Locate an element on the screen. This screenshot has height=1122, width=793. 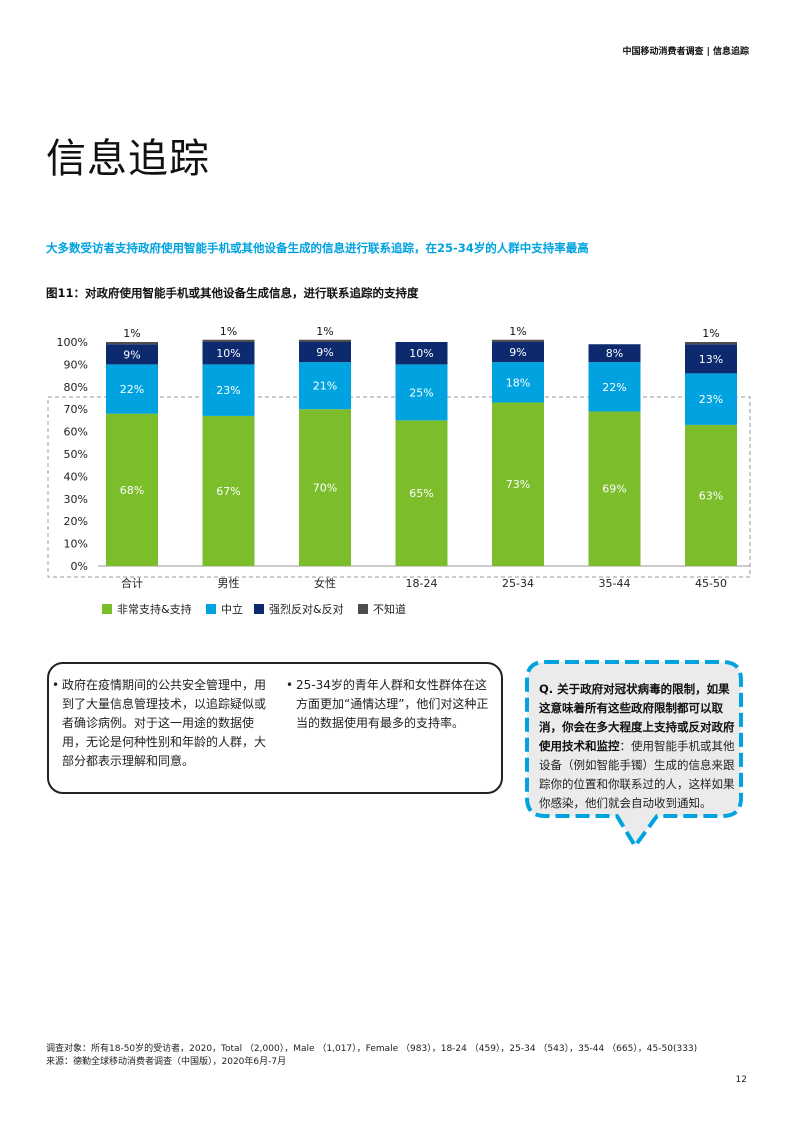
x-tick-label: 25-34 is located at coordinates (518, 583).